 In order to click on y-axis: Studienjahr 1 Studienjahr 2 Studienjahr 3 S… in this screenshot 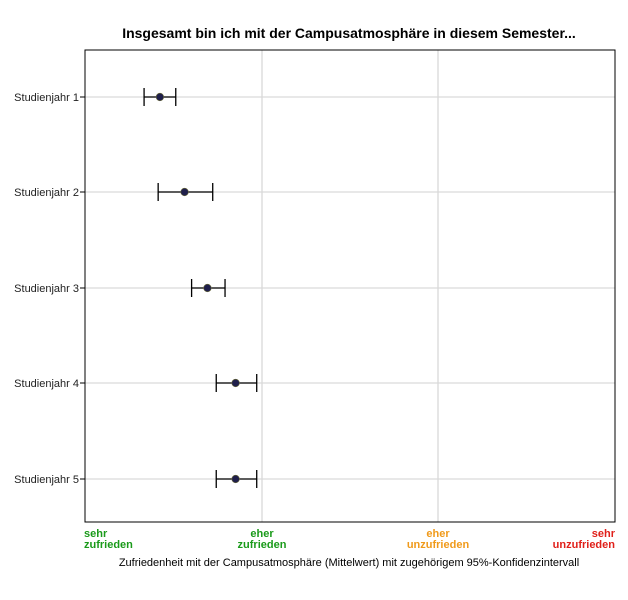, I will do `click(49, 289)`.